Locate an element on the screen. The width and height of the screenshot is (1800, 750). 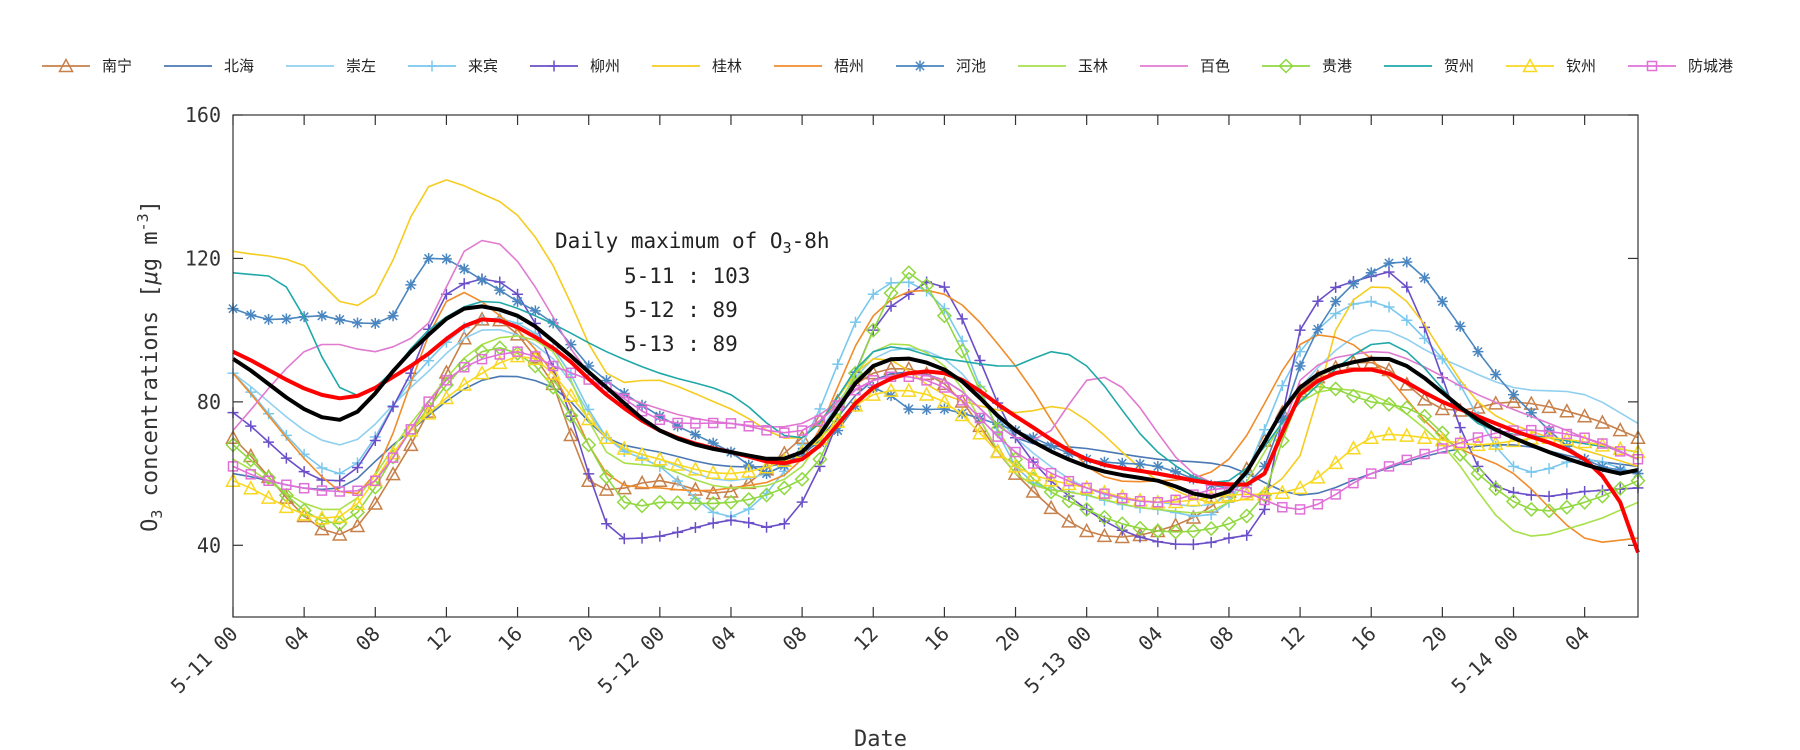
legend-label: 贺州 is located at coordinates (1459, 66).